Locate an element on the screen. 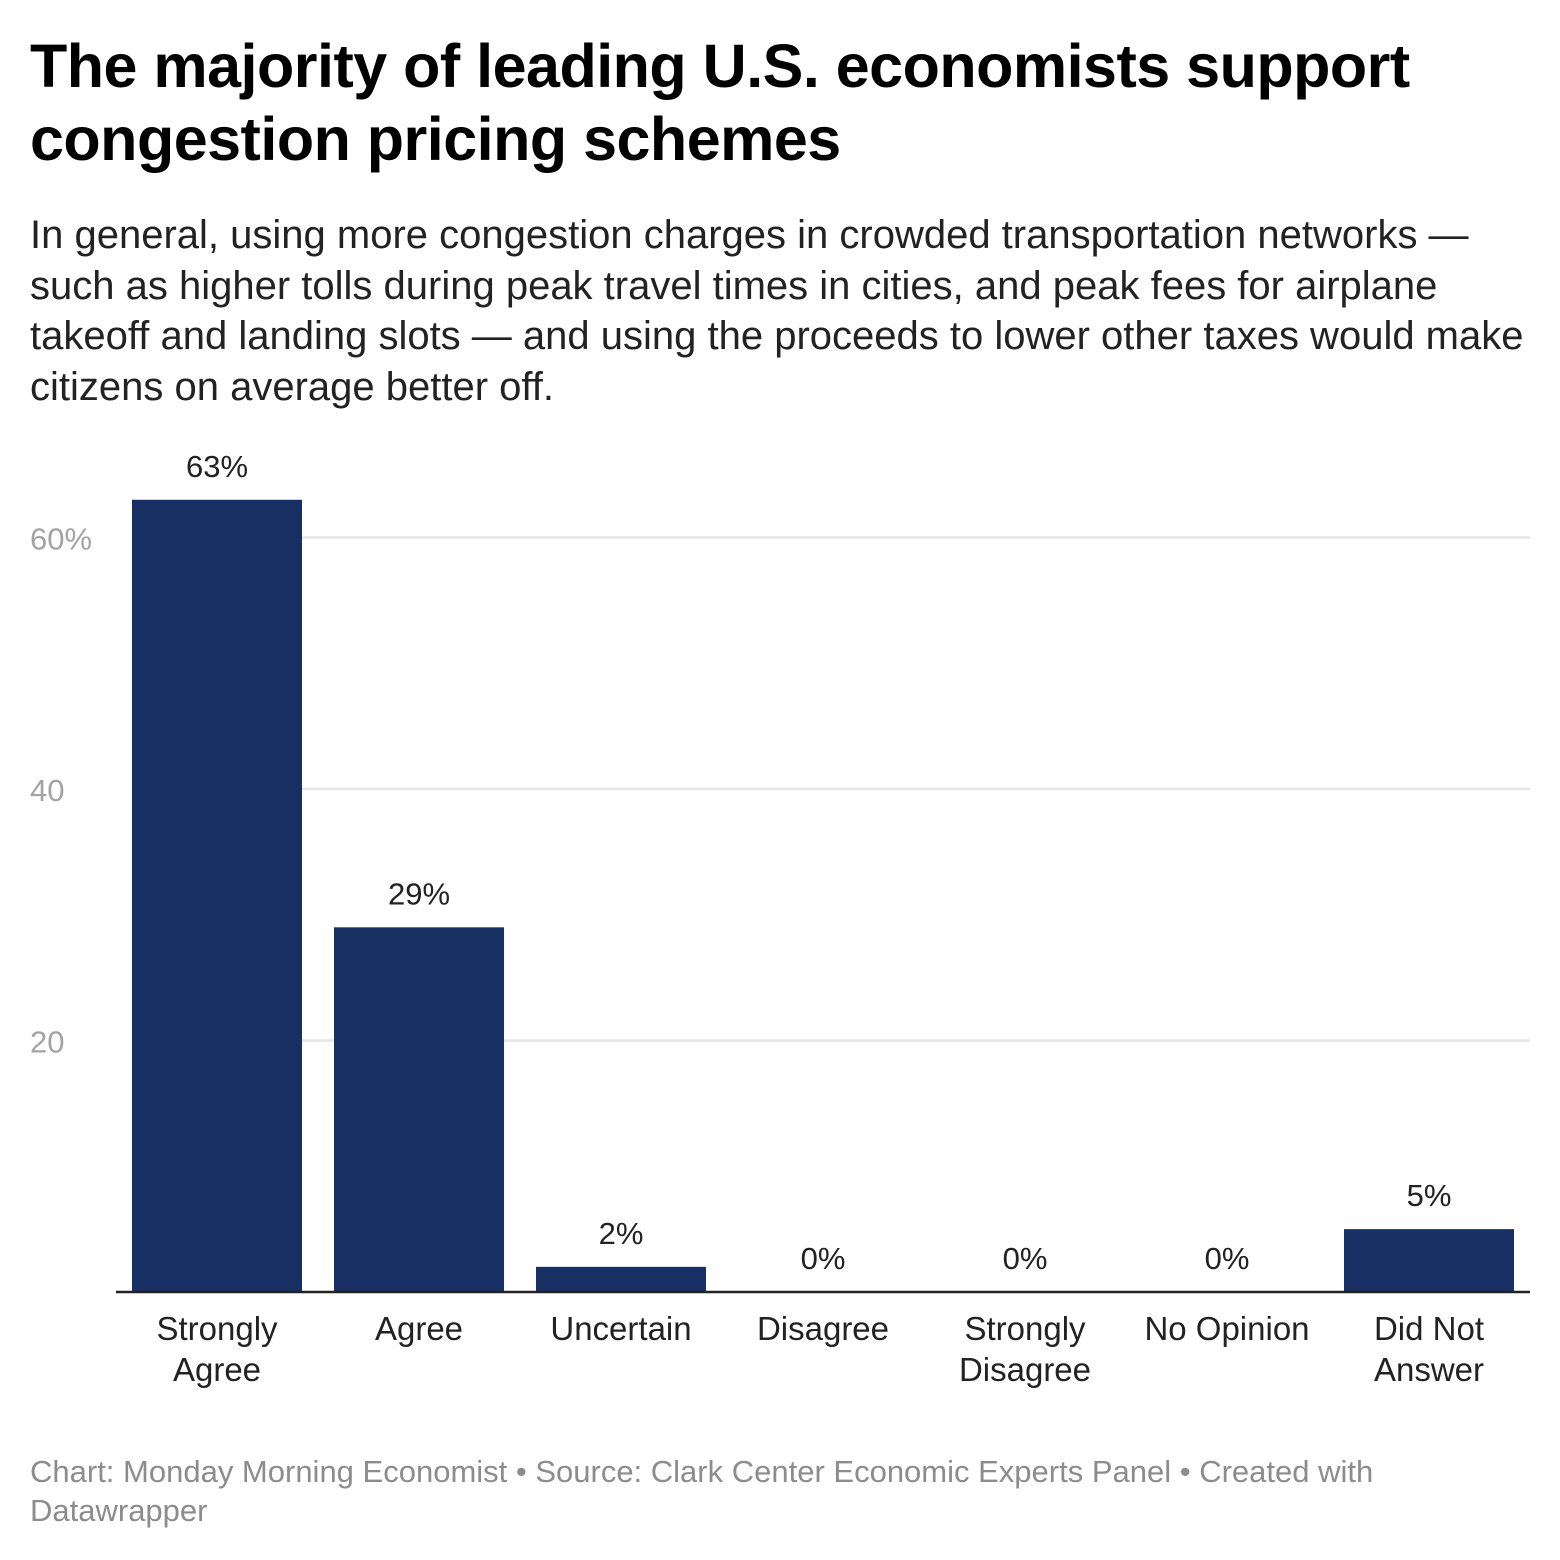 Image resolution: width=1560 pixels, height=1560 pixels. y-tick-label: 20 is located at coordinates (47, 1042).